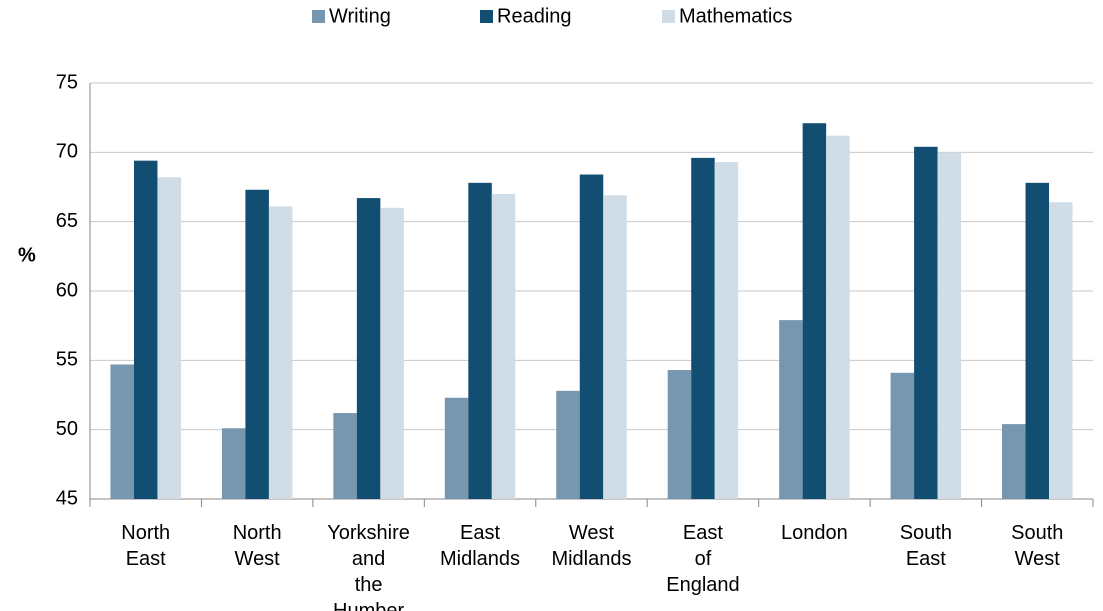 This screenshot has height=611, width=1103. Describe the element at coordinates (368, 566) in the screenshot. I see `x-tick-label: Yorkshire and the Humber` at that location.